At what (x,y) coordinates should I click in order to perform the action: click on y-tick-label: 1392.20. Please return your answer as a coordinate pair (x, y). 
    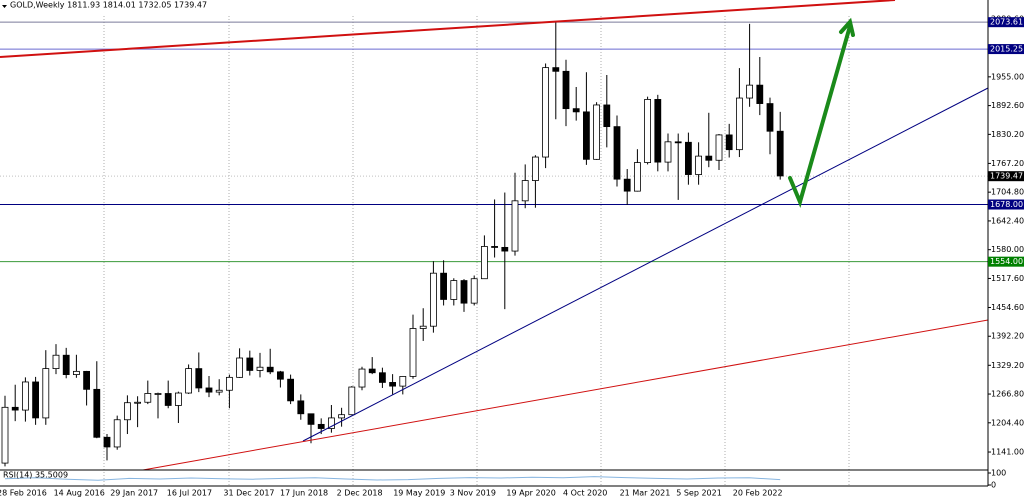
    Looking at the image, I should click on (1007, 336).